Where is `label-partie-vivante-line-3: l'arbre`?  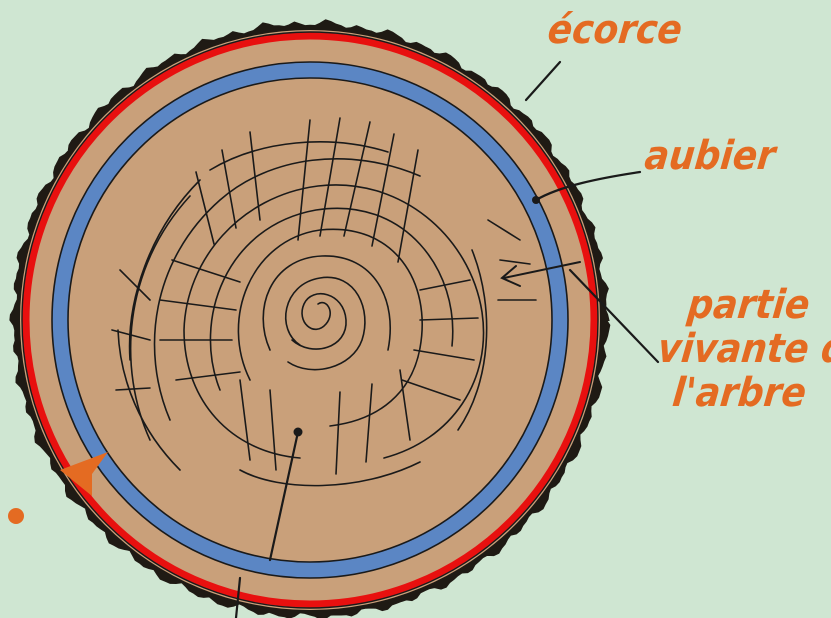
label-partie-vivante-line-3: l'arbre is located at coordinates (739, 393).